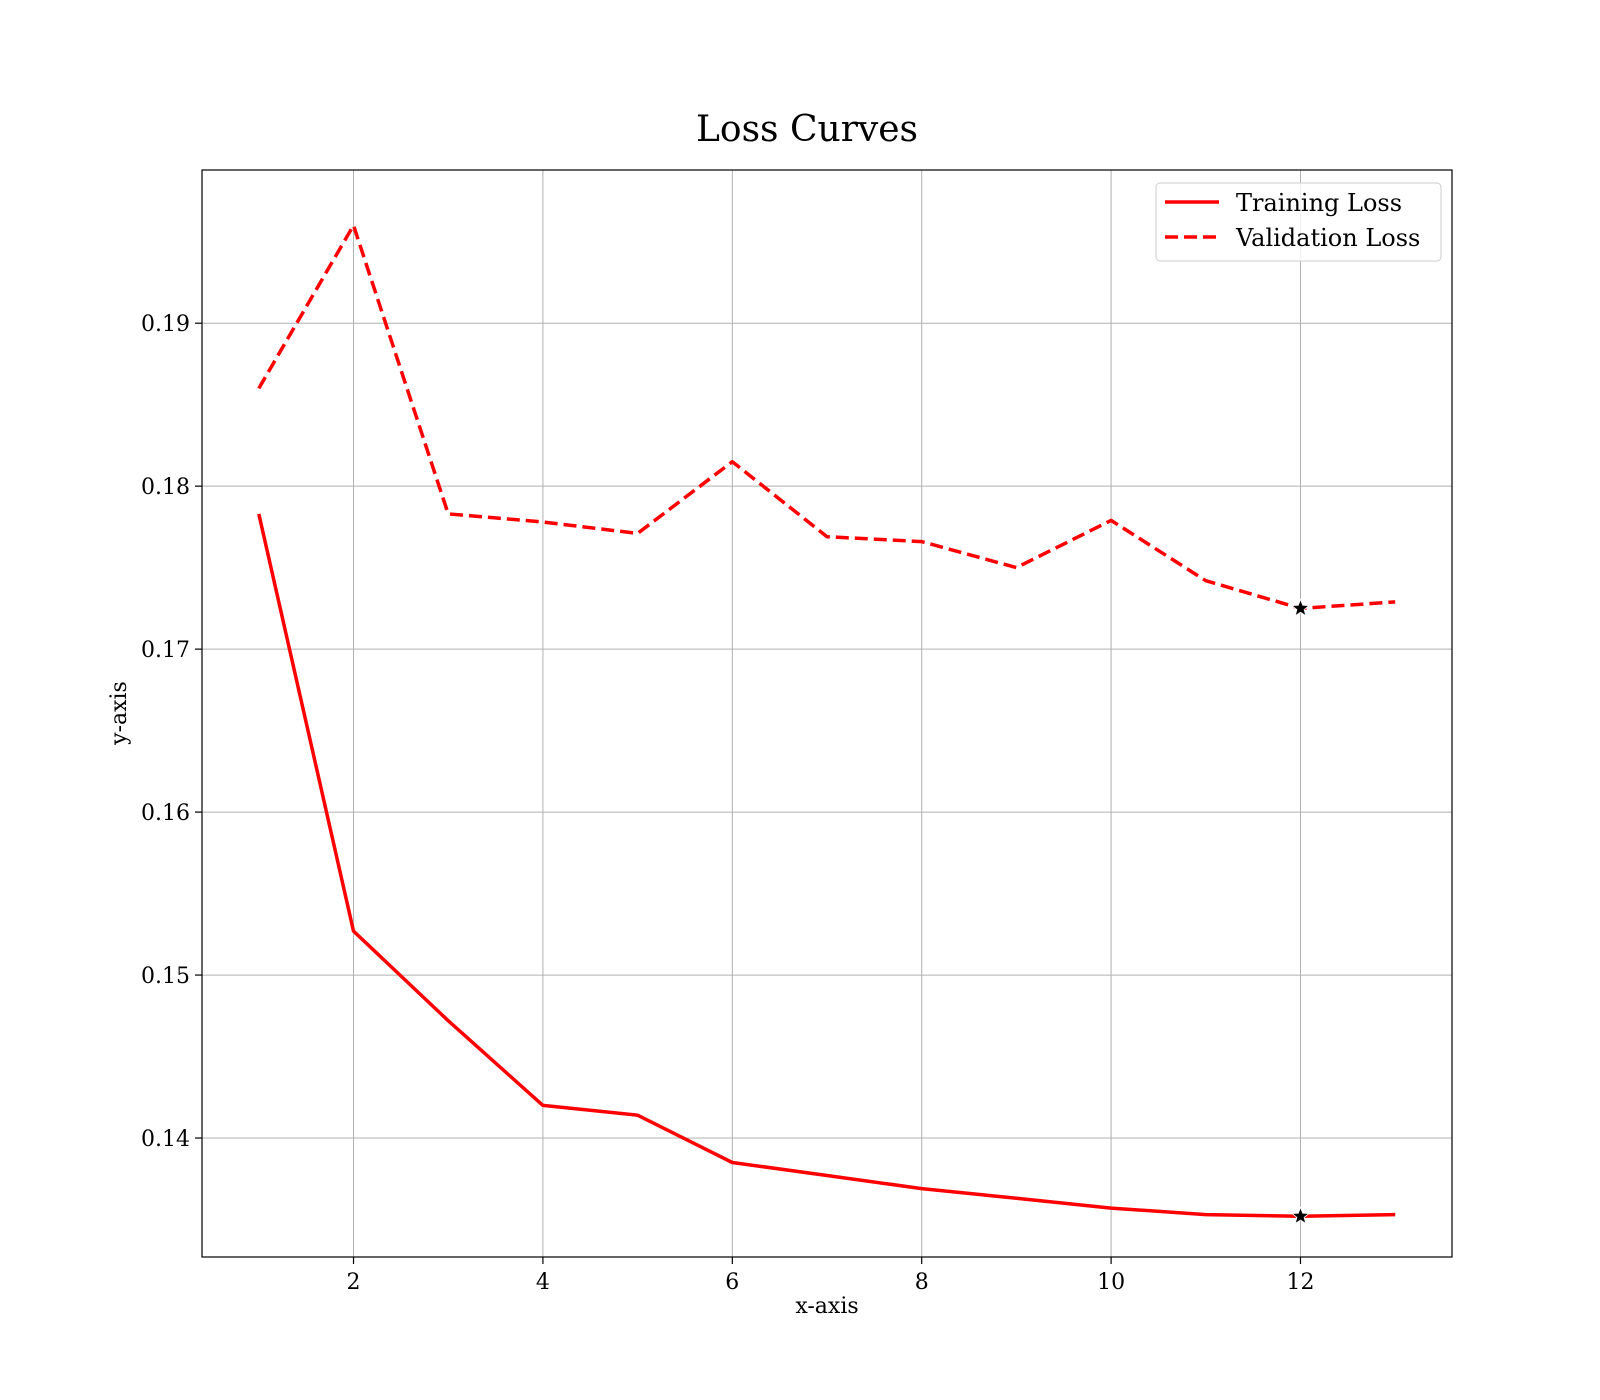 This screenshot has width=1600, height=1400. What do you see at coordinates (1300, 911) in the screenshot?
I see `best-epoch-markers` at bounding box center [1300, 911].